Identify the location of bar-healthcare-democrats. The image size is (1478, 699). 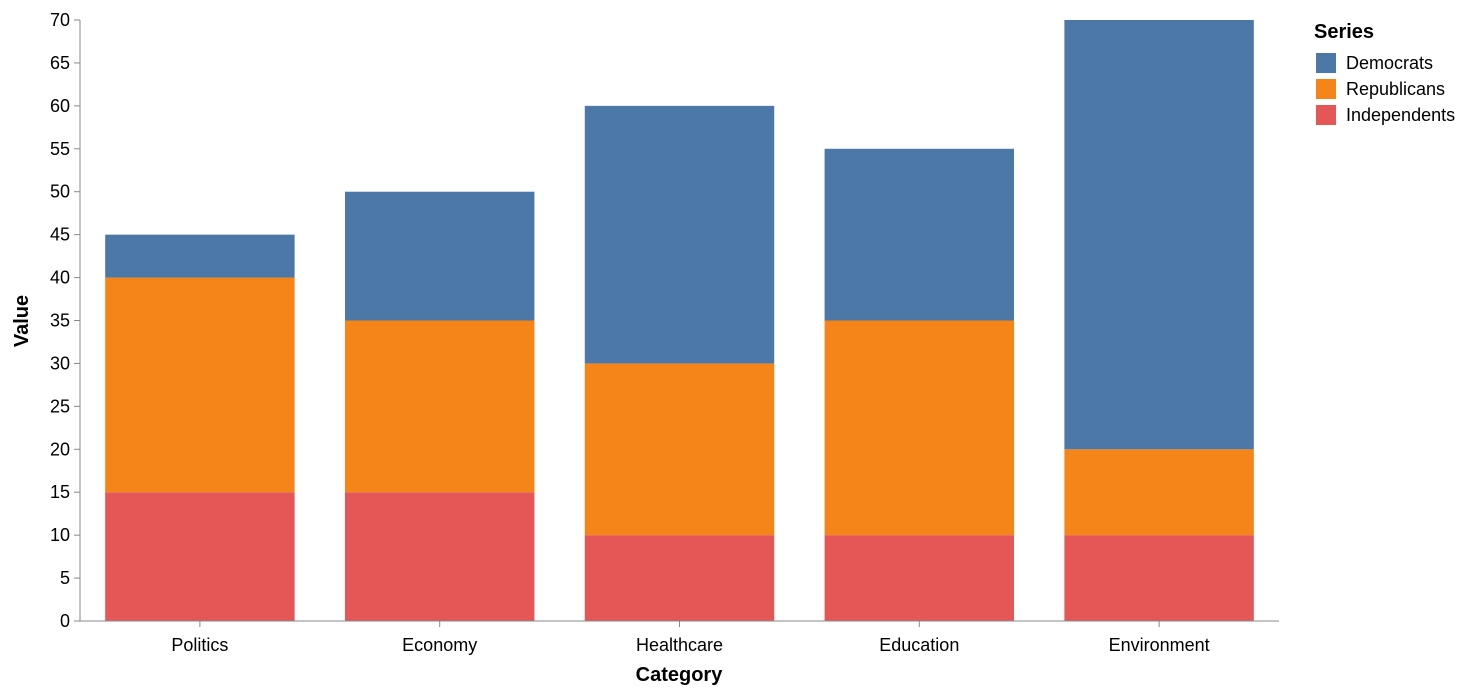
(679, 234).